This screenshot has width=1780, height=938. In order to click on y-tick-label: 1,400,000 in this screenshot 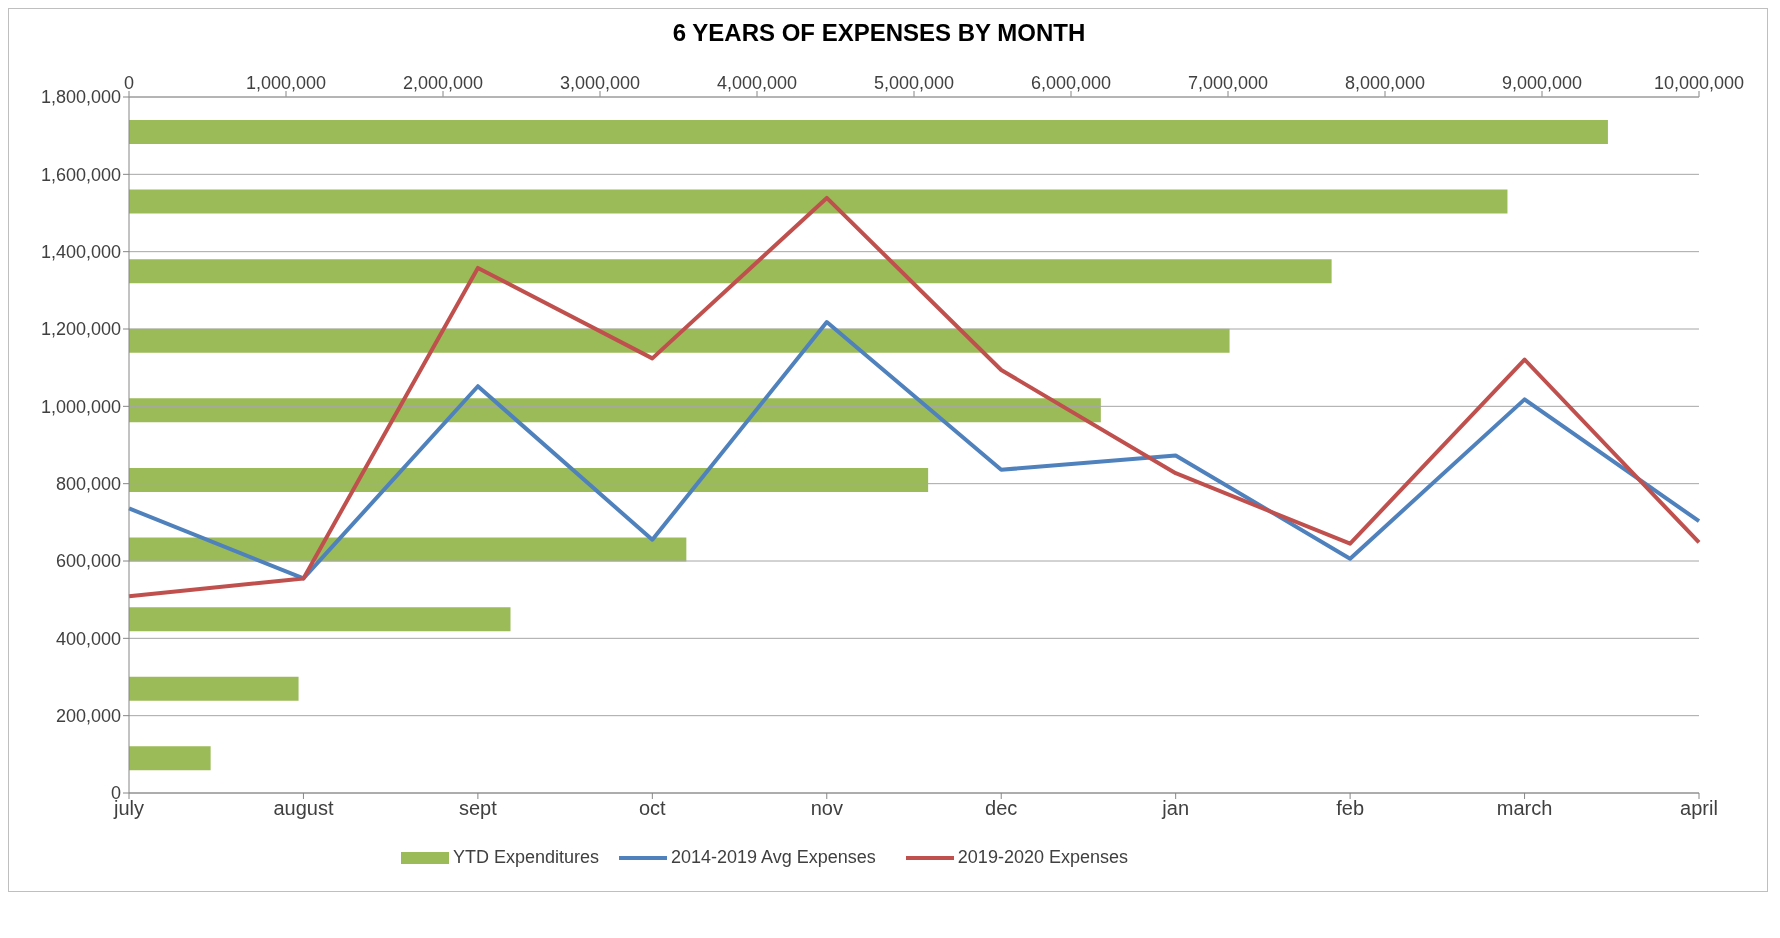, I will do `click(80, 252)`.